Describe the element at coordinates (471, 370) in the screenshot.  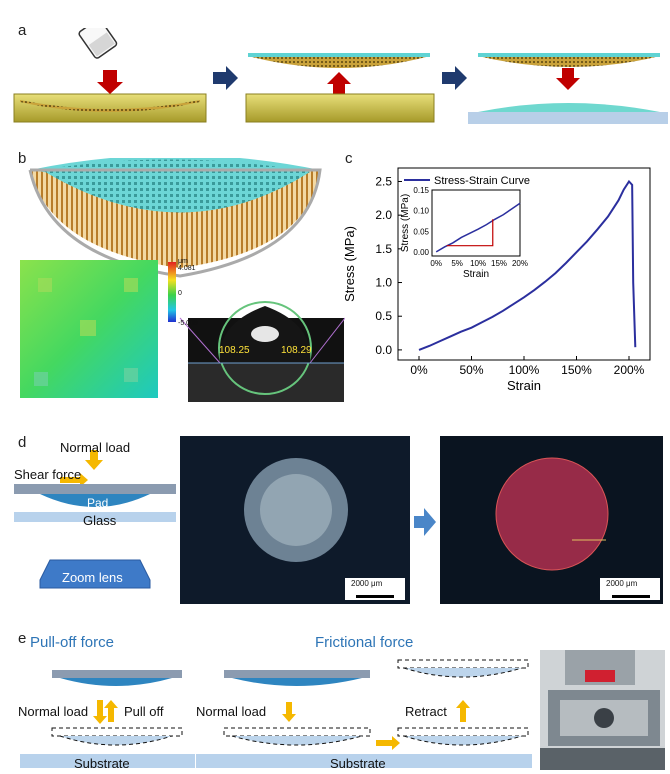
I see `x-tick-label: 50%` at that location.